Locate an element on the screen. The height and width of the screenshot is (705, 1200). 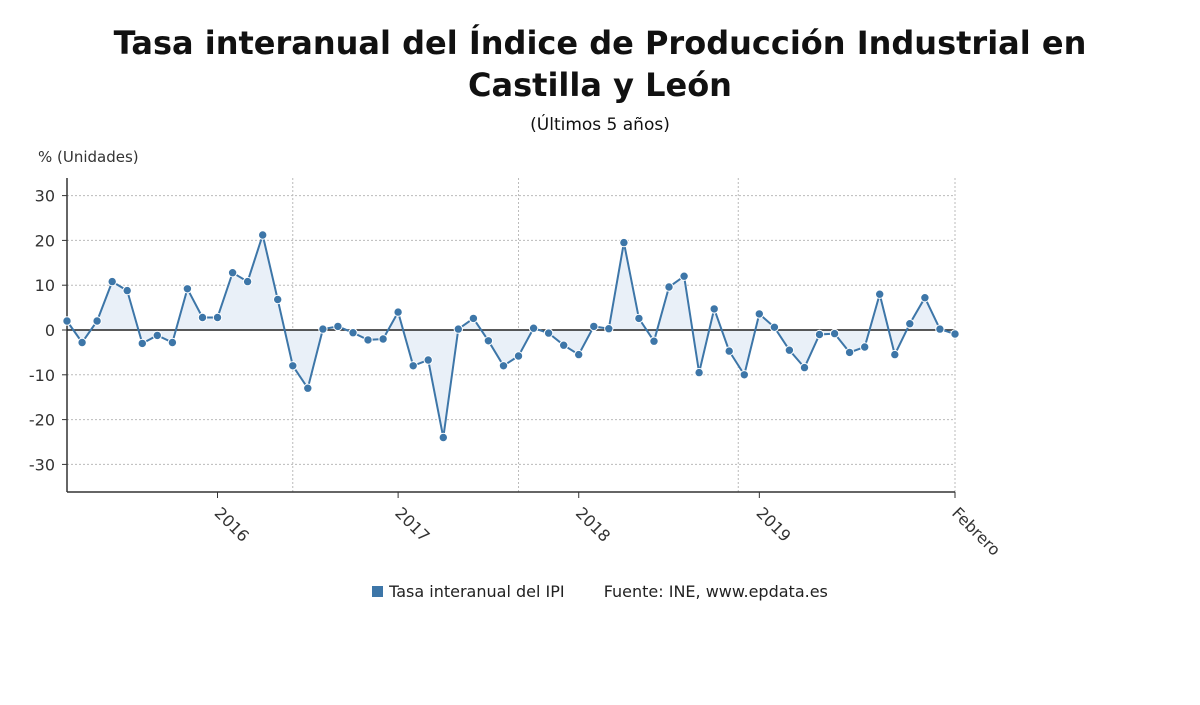
y-tick-label: -30 is located at coordinates (42, 464).